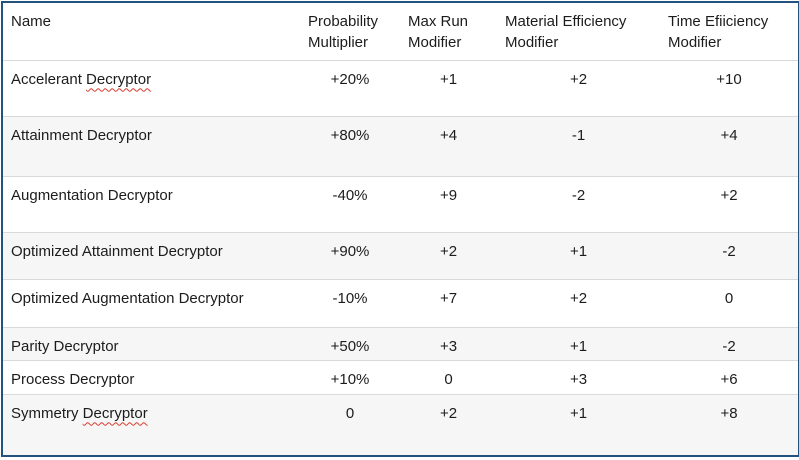 The width and height of the screenshot is (799, 460). Describe the element at coordinates (448, 203) in the screenshot. I see `max-run-modifier-value: +9` at that location.